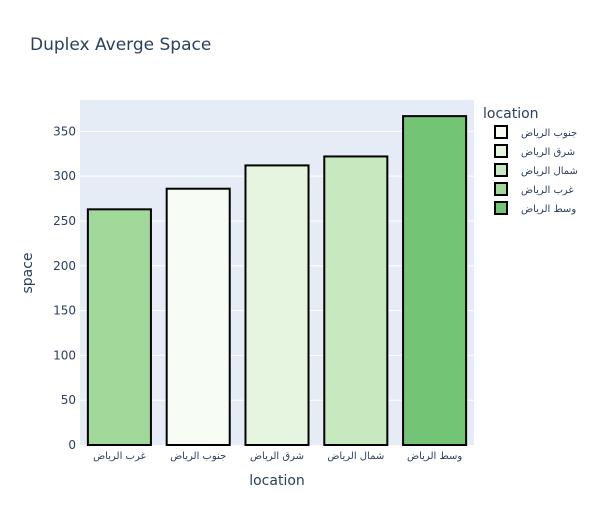 The height and width of the screenshot is (525, 597). Describe the element at coordinates (548, 152) in the screenshot. I see `legend-label: شرق الرياض` at that location.